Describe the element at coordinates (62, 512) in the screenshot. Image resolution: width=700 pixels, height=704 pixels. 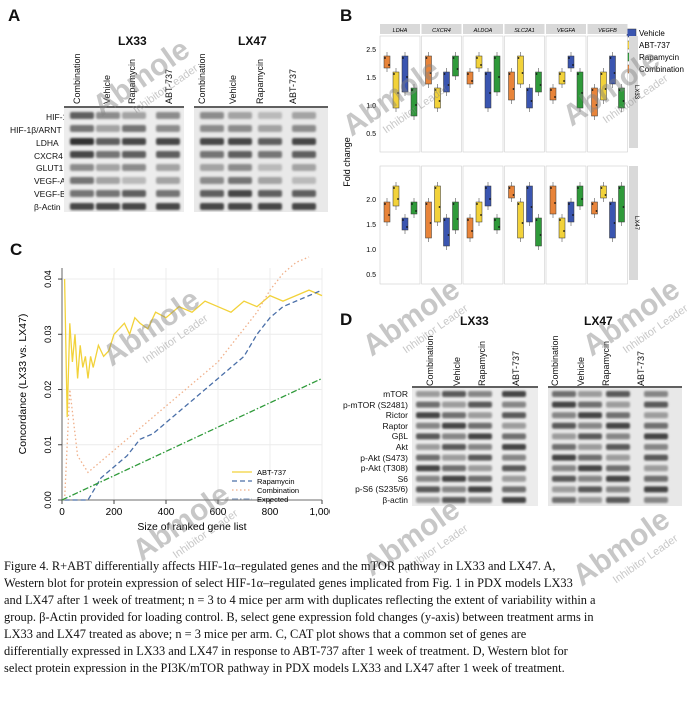
I see `x-tick-label: 0` at that location.